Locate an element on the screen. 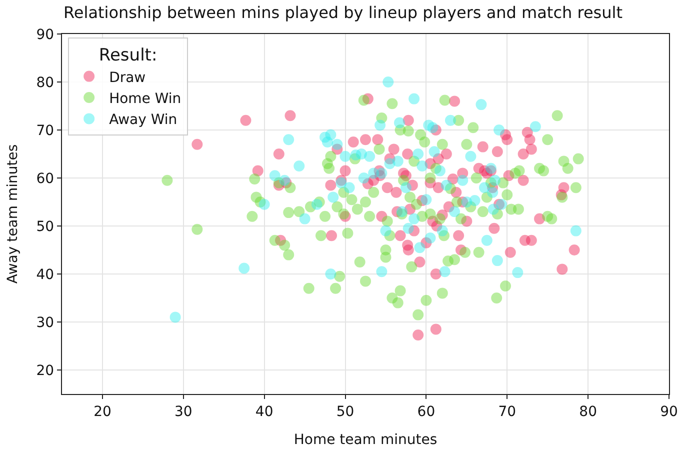 The height and width of the screenshot is (453, 686). y-axis-title: Away team minutes is located at coordinates (12, 214).